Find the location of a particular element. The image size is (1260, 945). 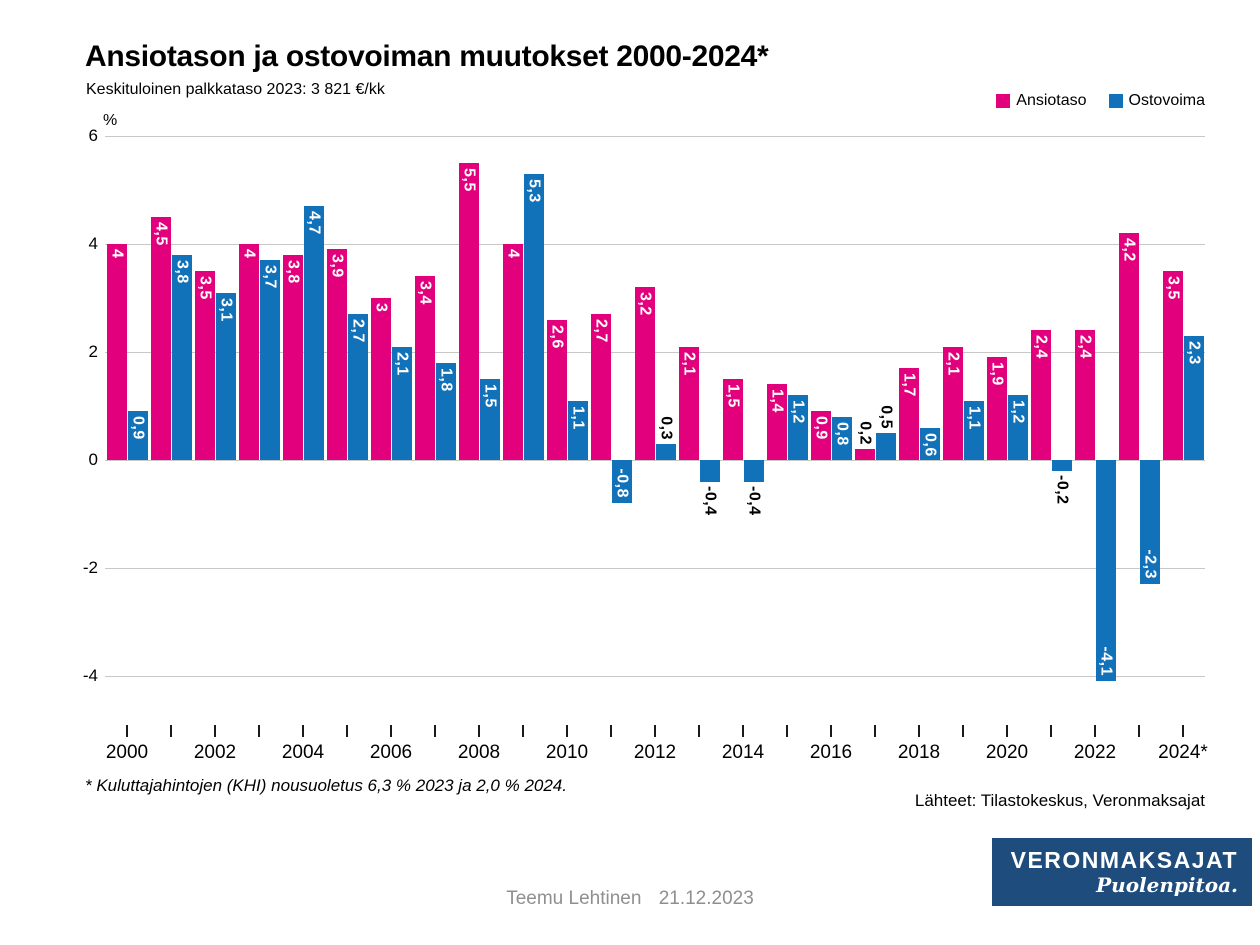

x-axis-tick-2016 is located at coordinates (831, 731).